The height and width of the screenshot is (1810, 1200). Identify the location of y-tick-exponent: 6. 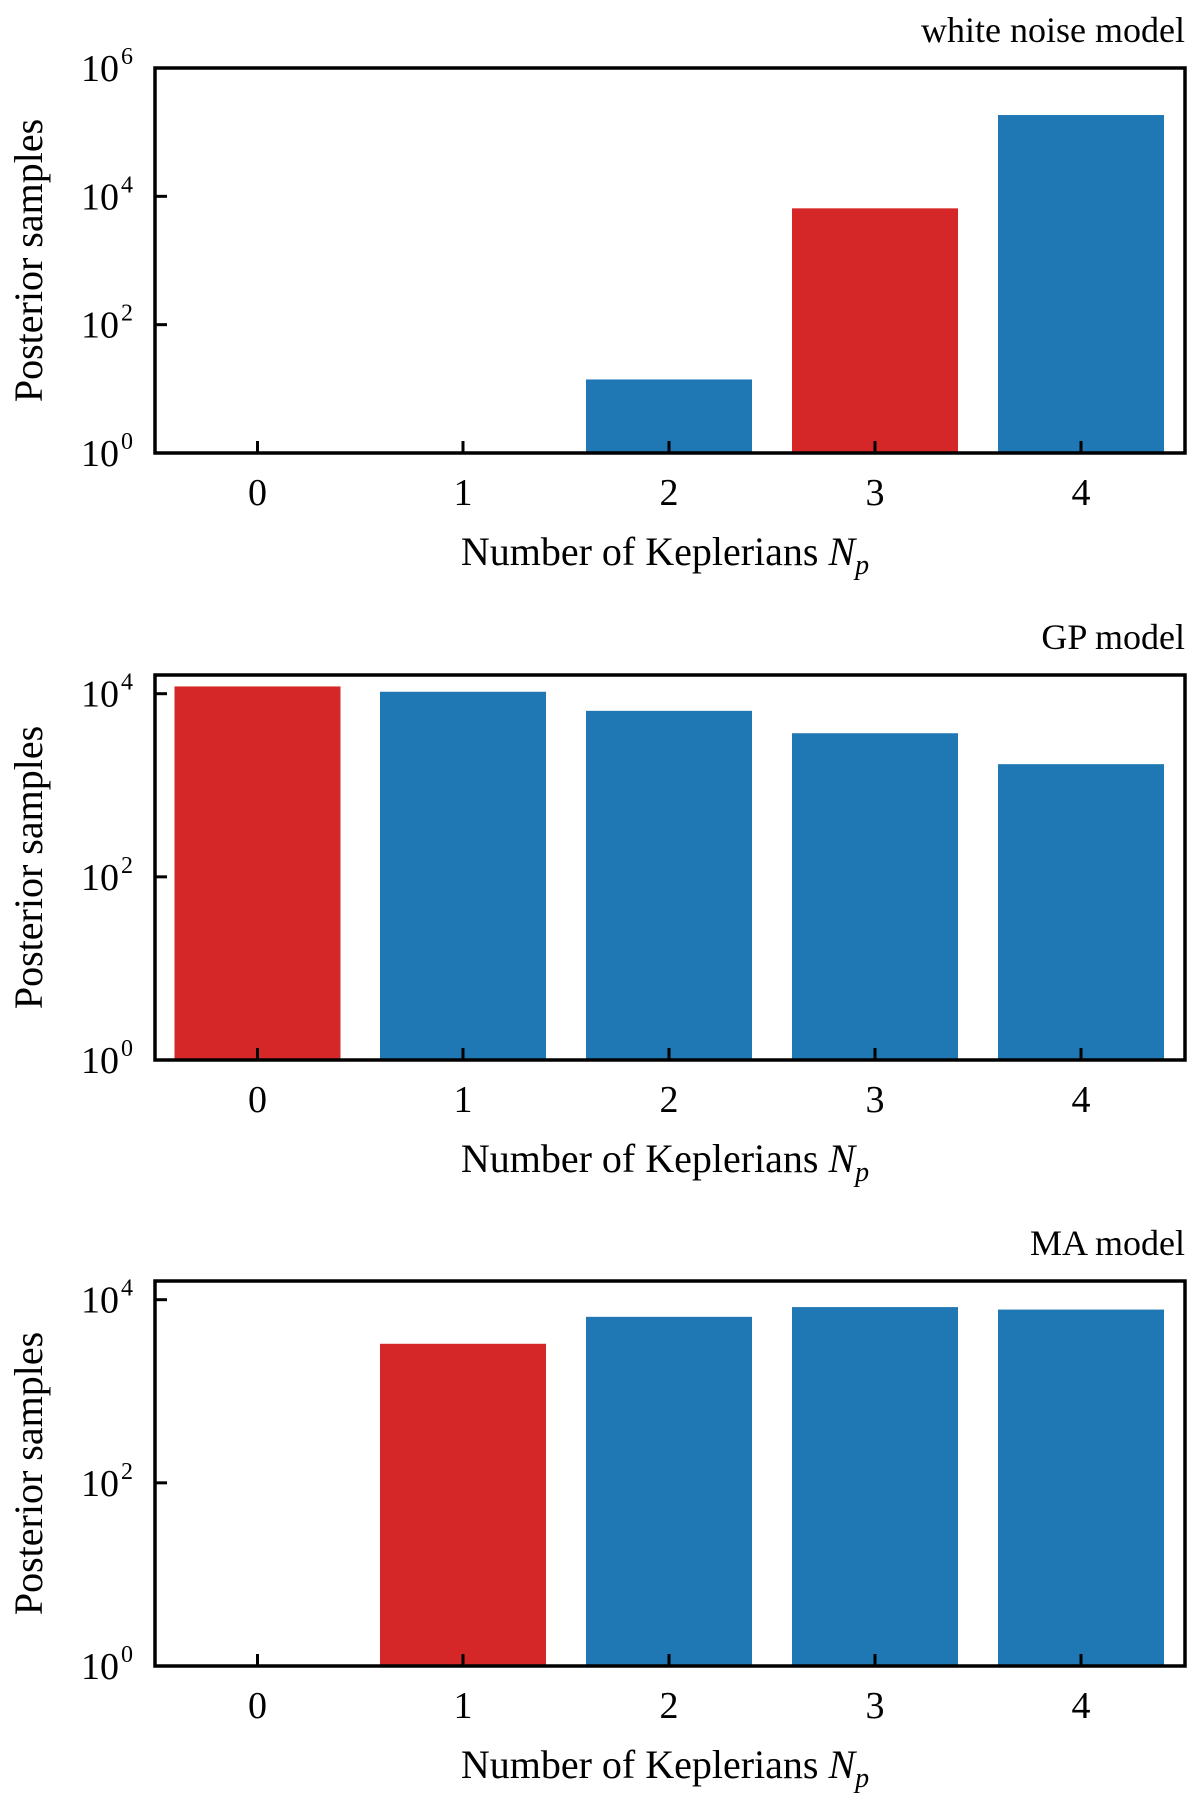
(127, 57).